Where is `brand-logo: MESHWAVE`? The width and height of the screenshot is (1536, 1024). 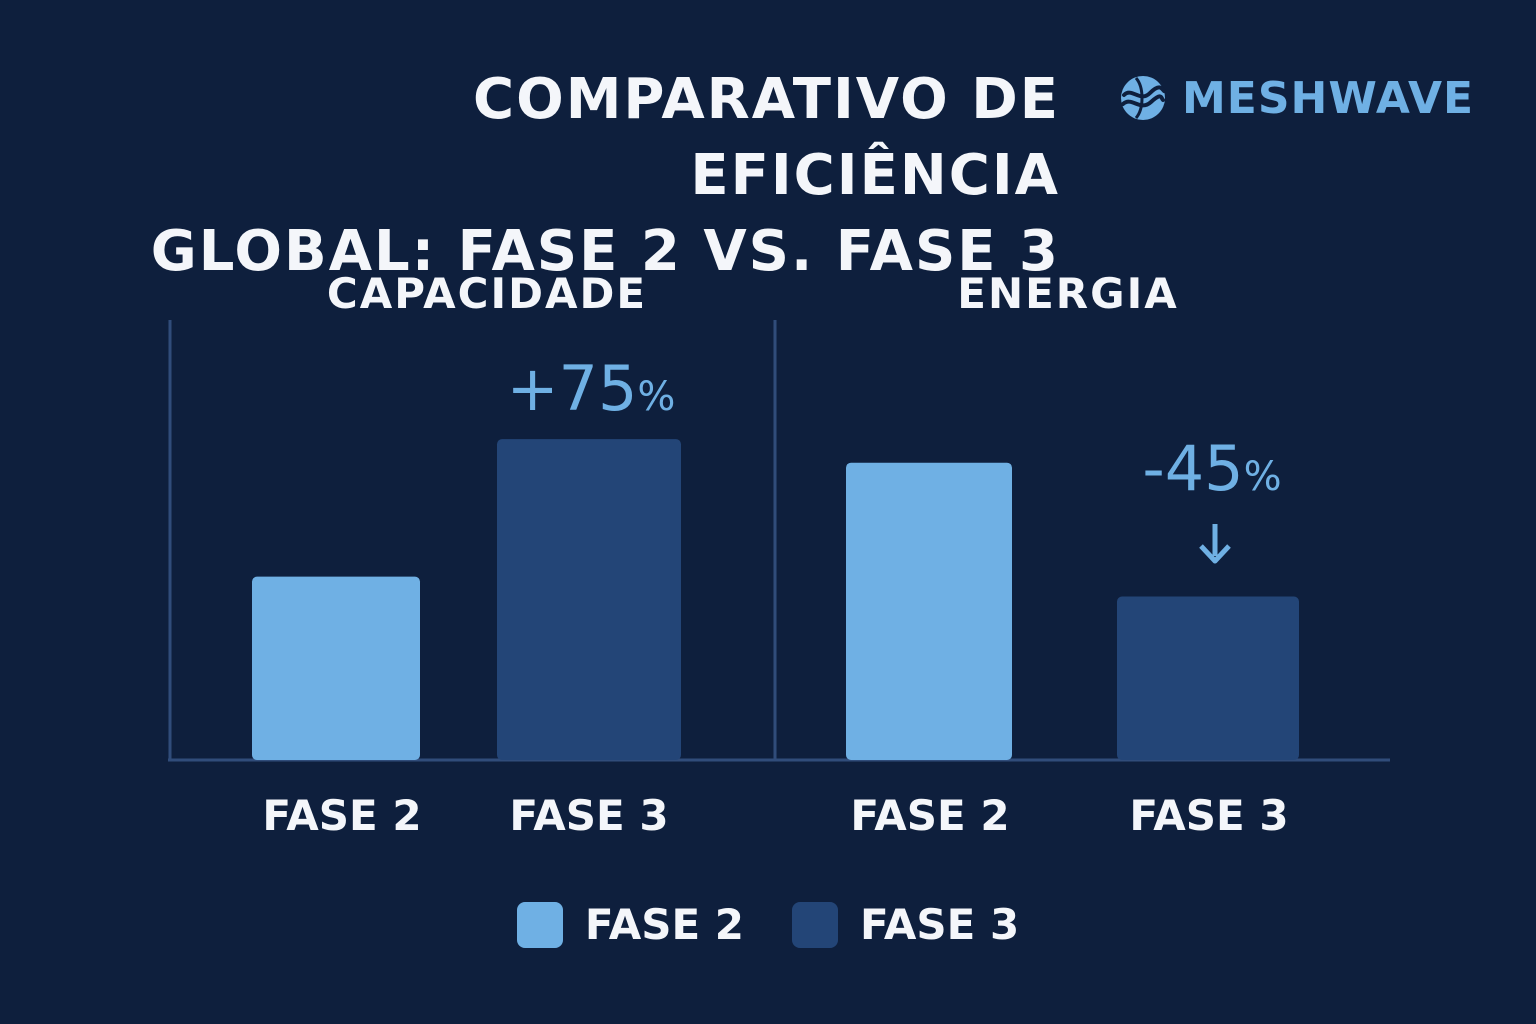 brand-logo: MESHWAVE is located at coordinates (1296, 98).